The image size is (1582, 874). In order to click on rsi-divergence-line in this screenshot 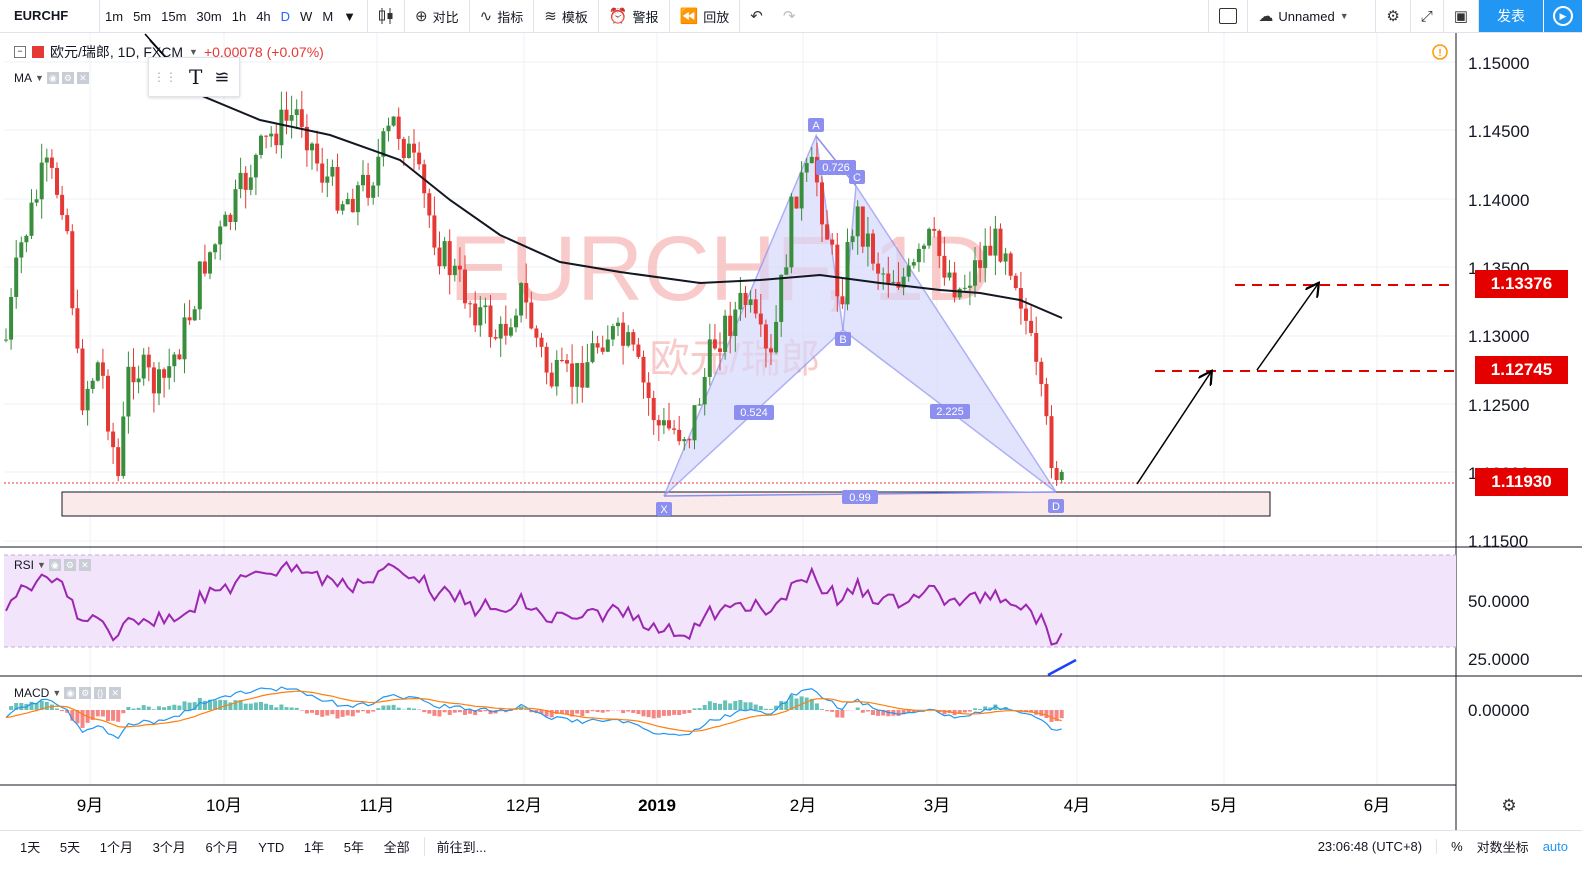, I will do `click(1062, 667)`.